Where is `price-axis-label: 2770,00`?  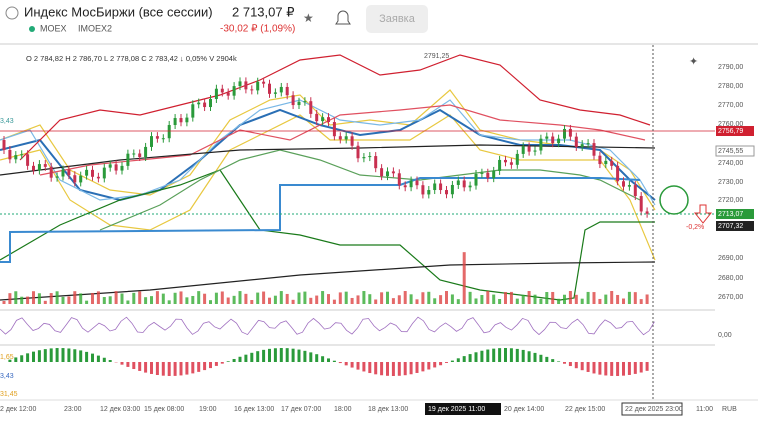 price-axis-label: 2770,00 is located at coordinates (730, 105).